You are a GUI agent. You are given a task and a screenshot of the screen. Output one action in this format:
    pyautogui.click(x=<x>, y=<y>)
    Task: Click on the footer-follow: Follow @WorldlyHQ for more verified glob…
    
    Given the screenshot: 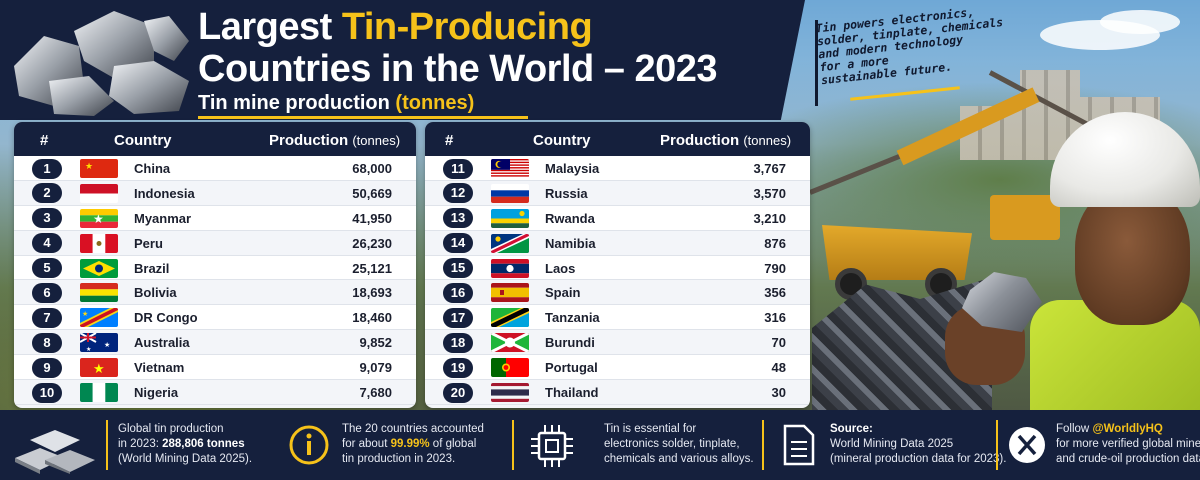 What is the action you would take?
    pyautogui.click(x=1102, y=445)
    